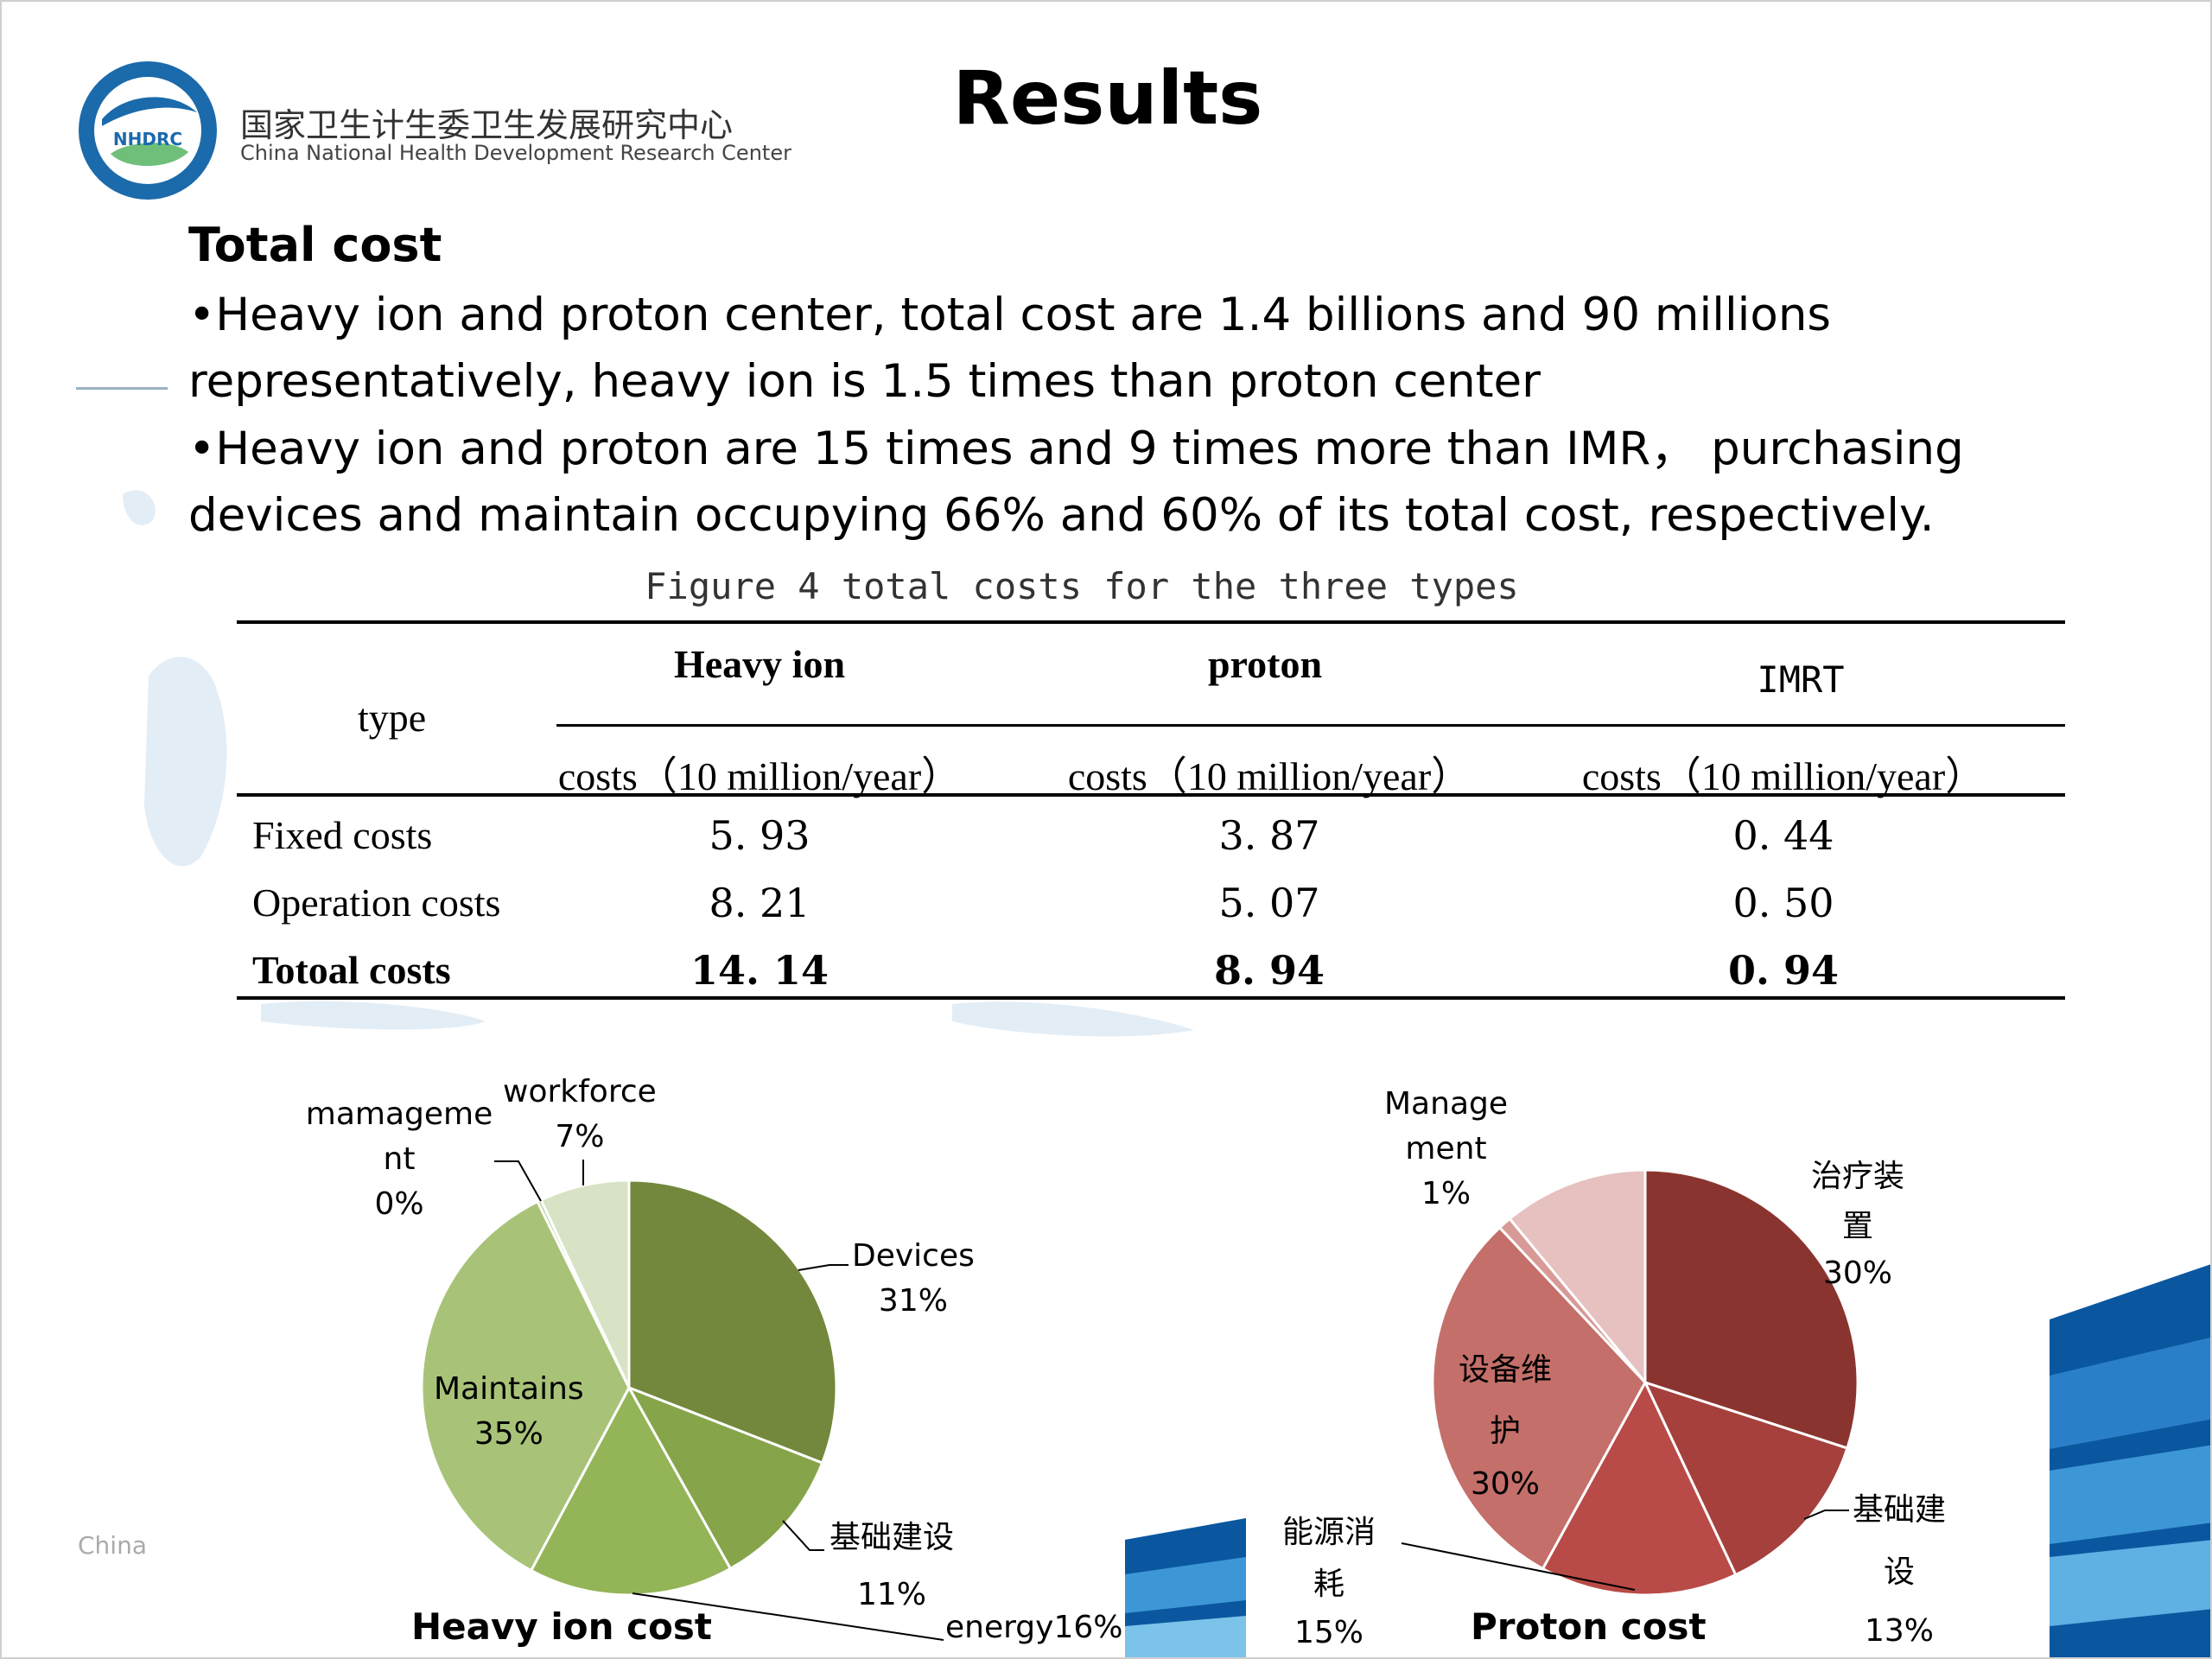 This screenshot has width=2212, height=1659. What do you see at coordinates (1900, 1631) in the screenshot?
I see `label-pct: 13%` at bounding box center [1900, 1631].